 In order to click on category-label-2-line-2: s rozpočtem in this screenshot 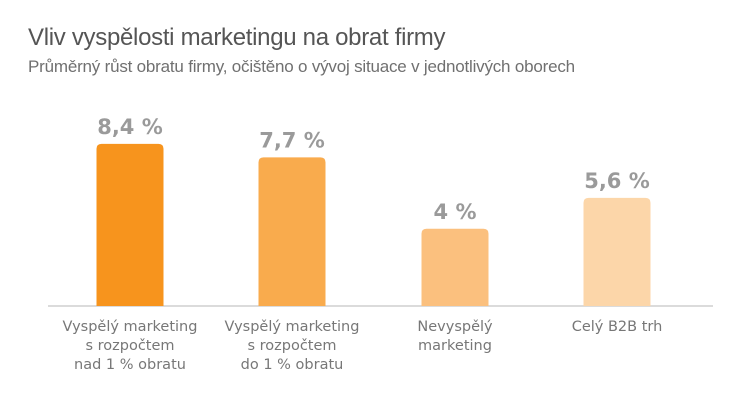, I will do `click(291, 346)`.